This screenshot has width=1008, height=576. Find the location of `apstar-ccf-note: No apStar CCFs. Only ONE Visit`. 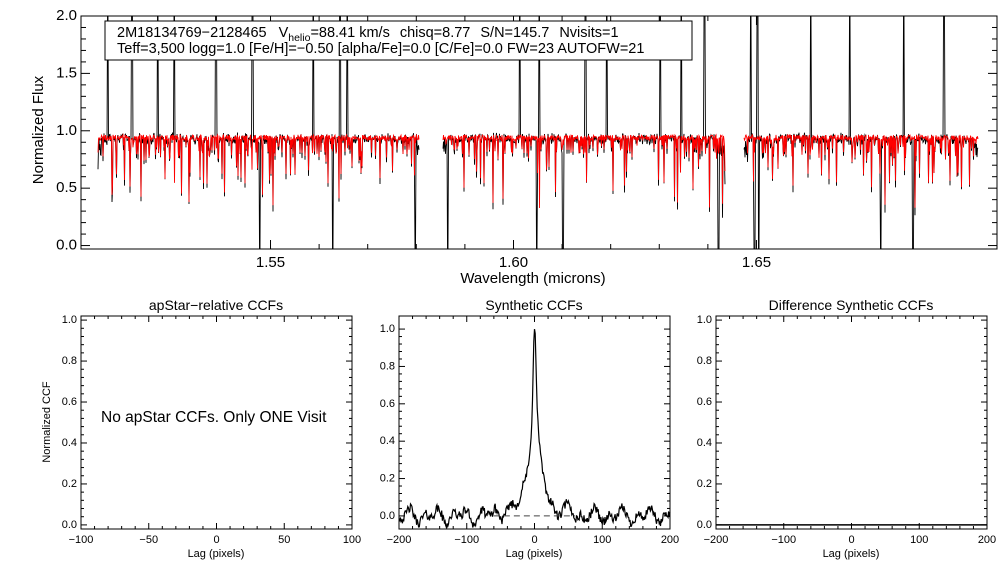

apstar-ccf-note: No apStar CCFs. Only ONE Visit is located at coordinates (214, 417).